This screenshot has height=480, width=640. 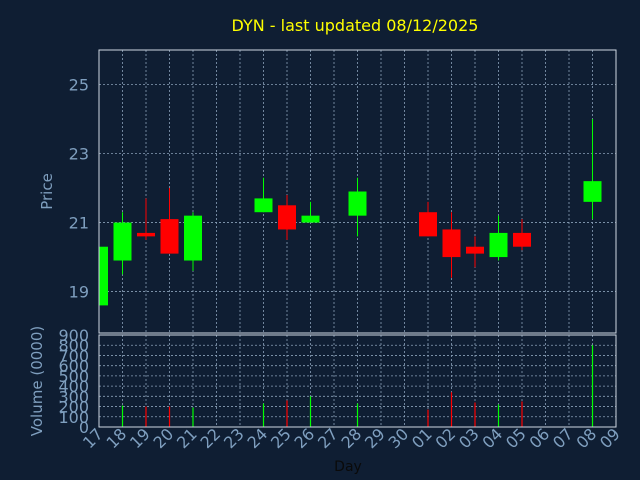 What do you see at coordinates (73, 417) in the screenshot?
I see `volume-y-tick: 100` at bounding box center [73, 417].